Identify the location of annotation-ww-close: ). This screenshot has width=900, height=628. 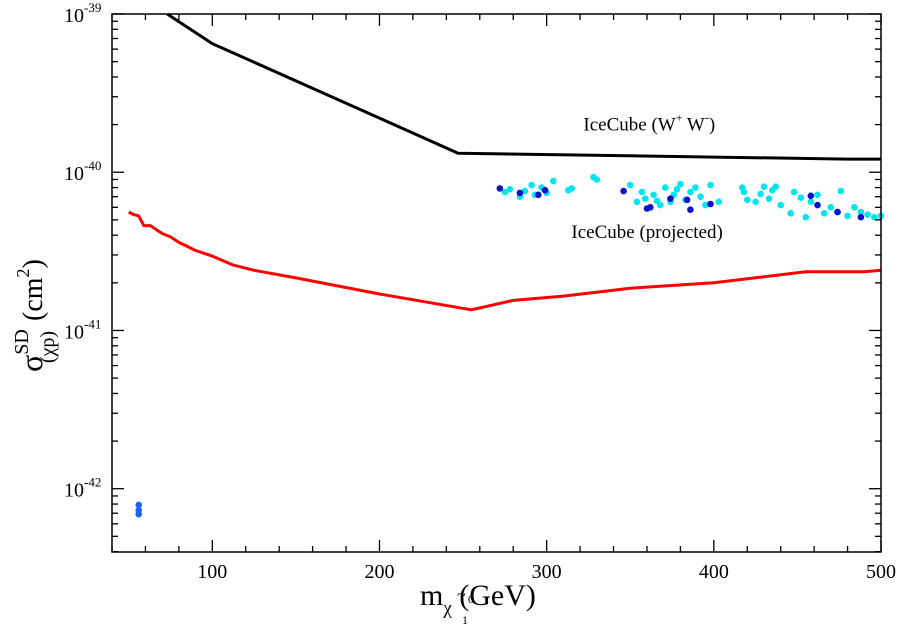
(712, 125).